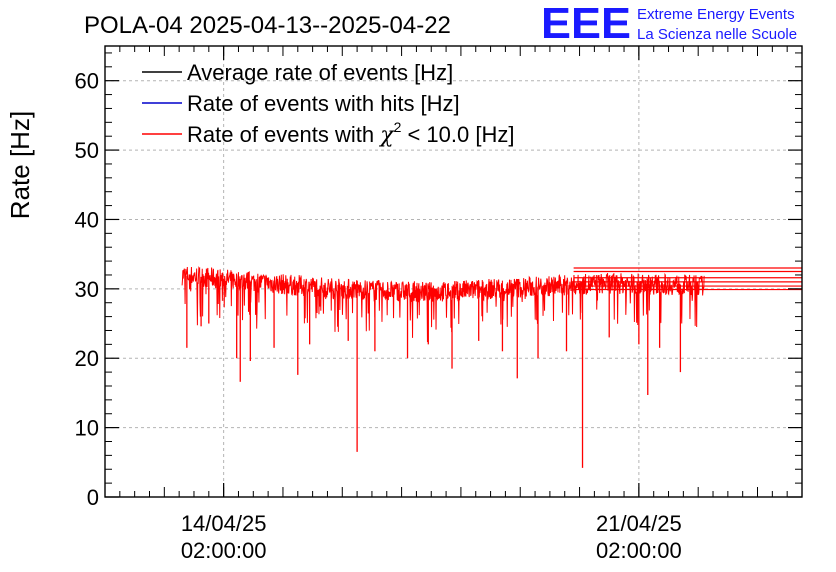 This screenshot has width=836, height=572. Describe the element at coordinates (87, 358) in the screenshot. I see `y-tick-label: 20` at that location.